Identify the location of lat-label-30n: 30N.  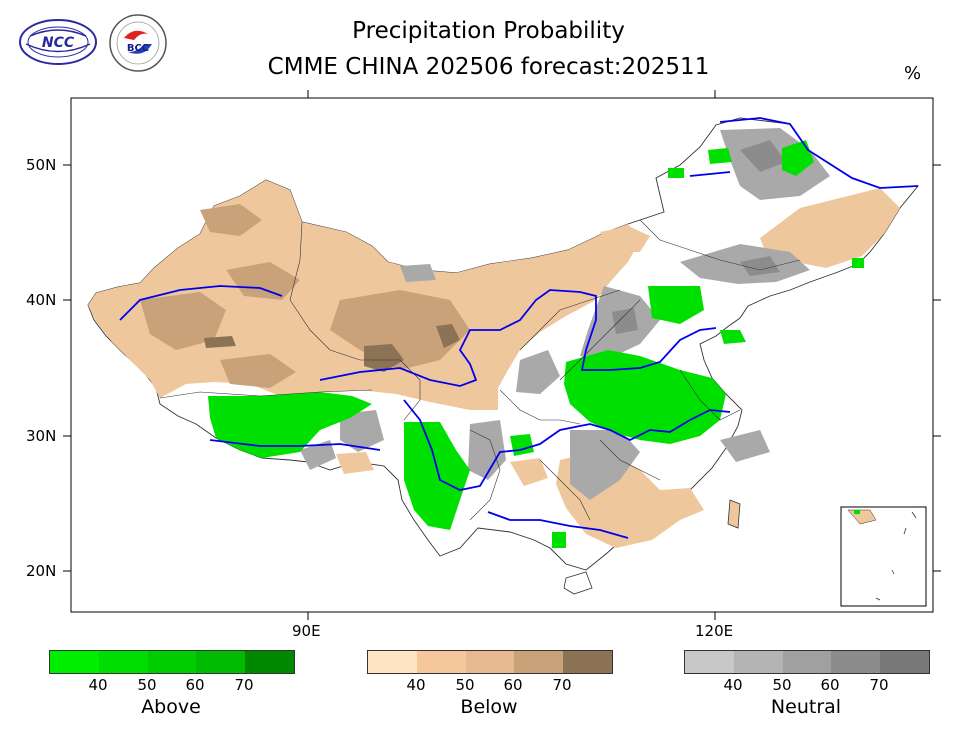
(41, 436).